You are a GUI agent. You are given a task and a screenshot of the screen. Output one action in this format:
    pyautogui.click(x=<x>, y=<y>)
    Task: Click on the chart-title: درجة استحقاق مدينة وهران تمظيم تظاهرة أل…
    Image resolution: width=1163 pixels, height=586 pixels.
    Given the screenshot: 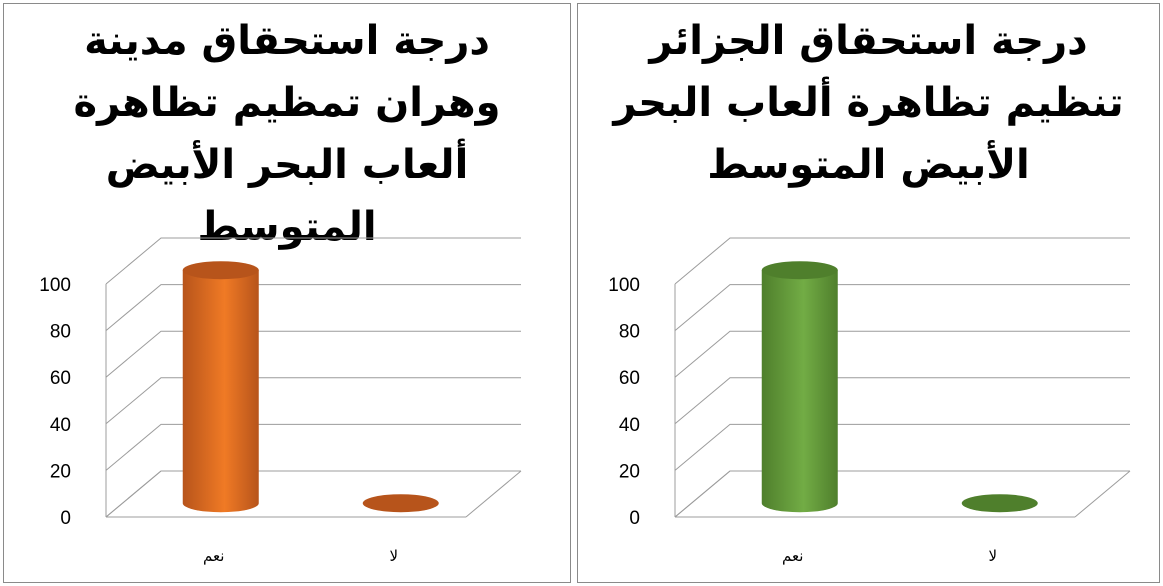 What is the action you would take?
    pyautogui.click(x=287, y=134)
    